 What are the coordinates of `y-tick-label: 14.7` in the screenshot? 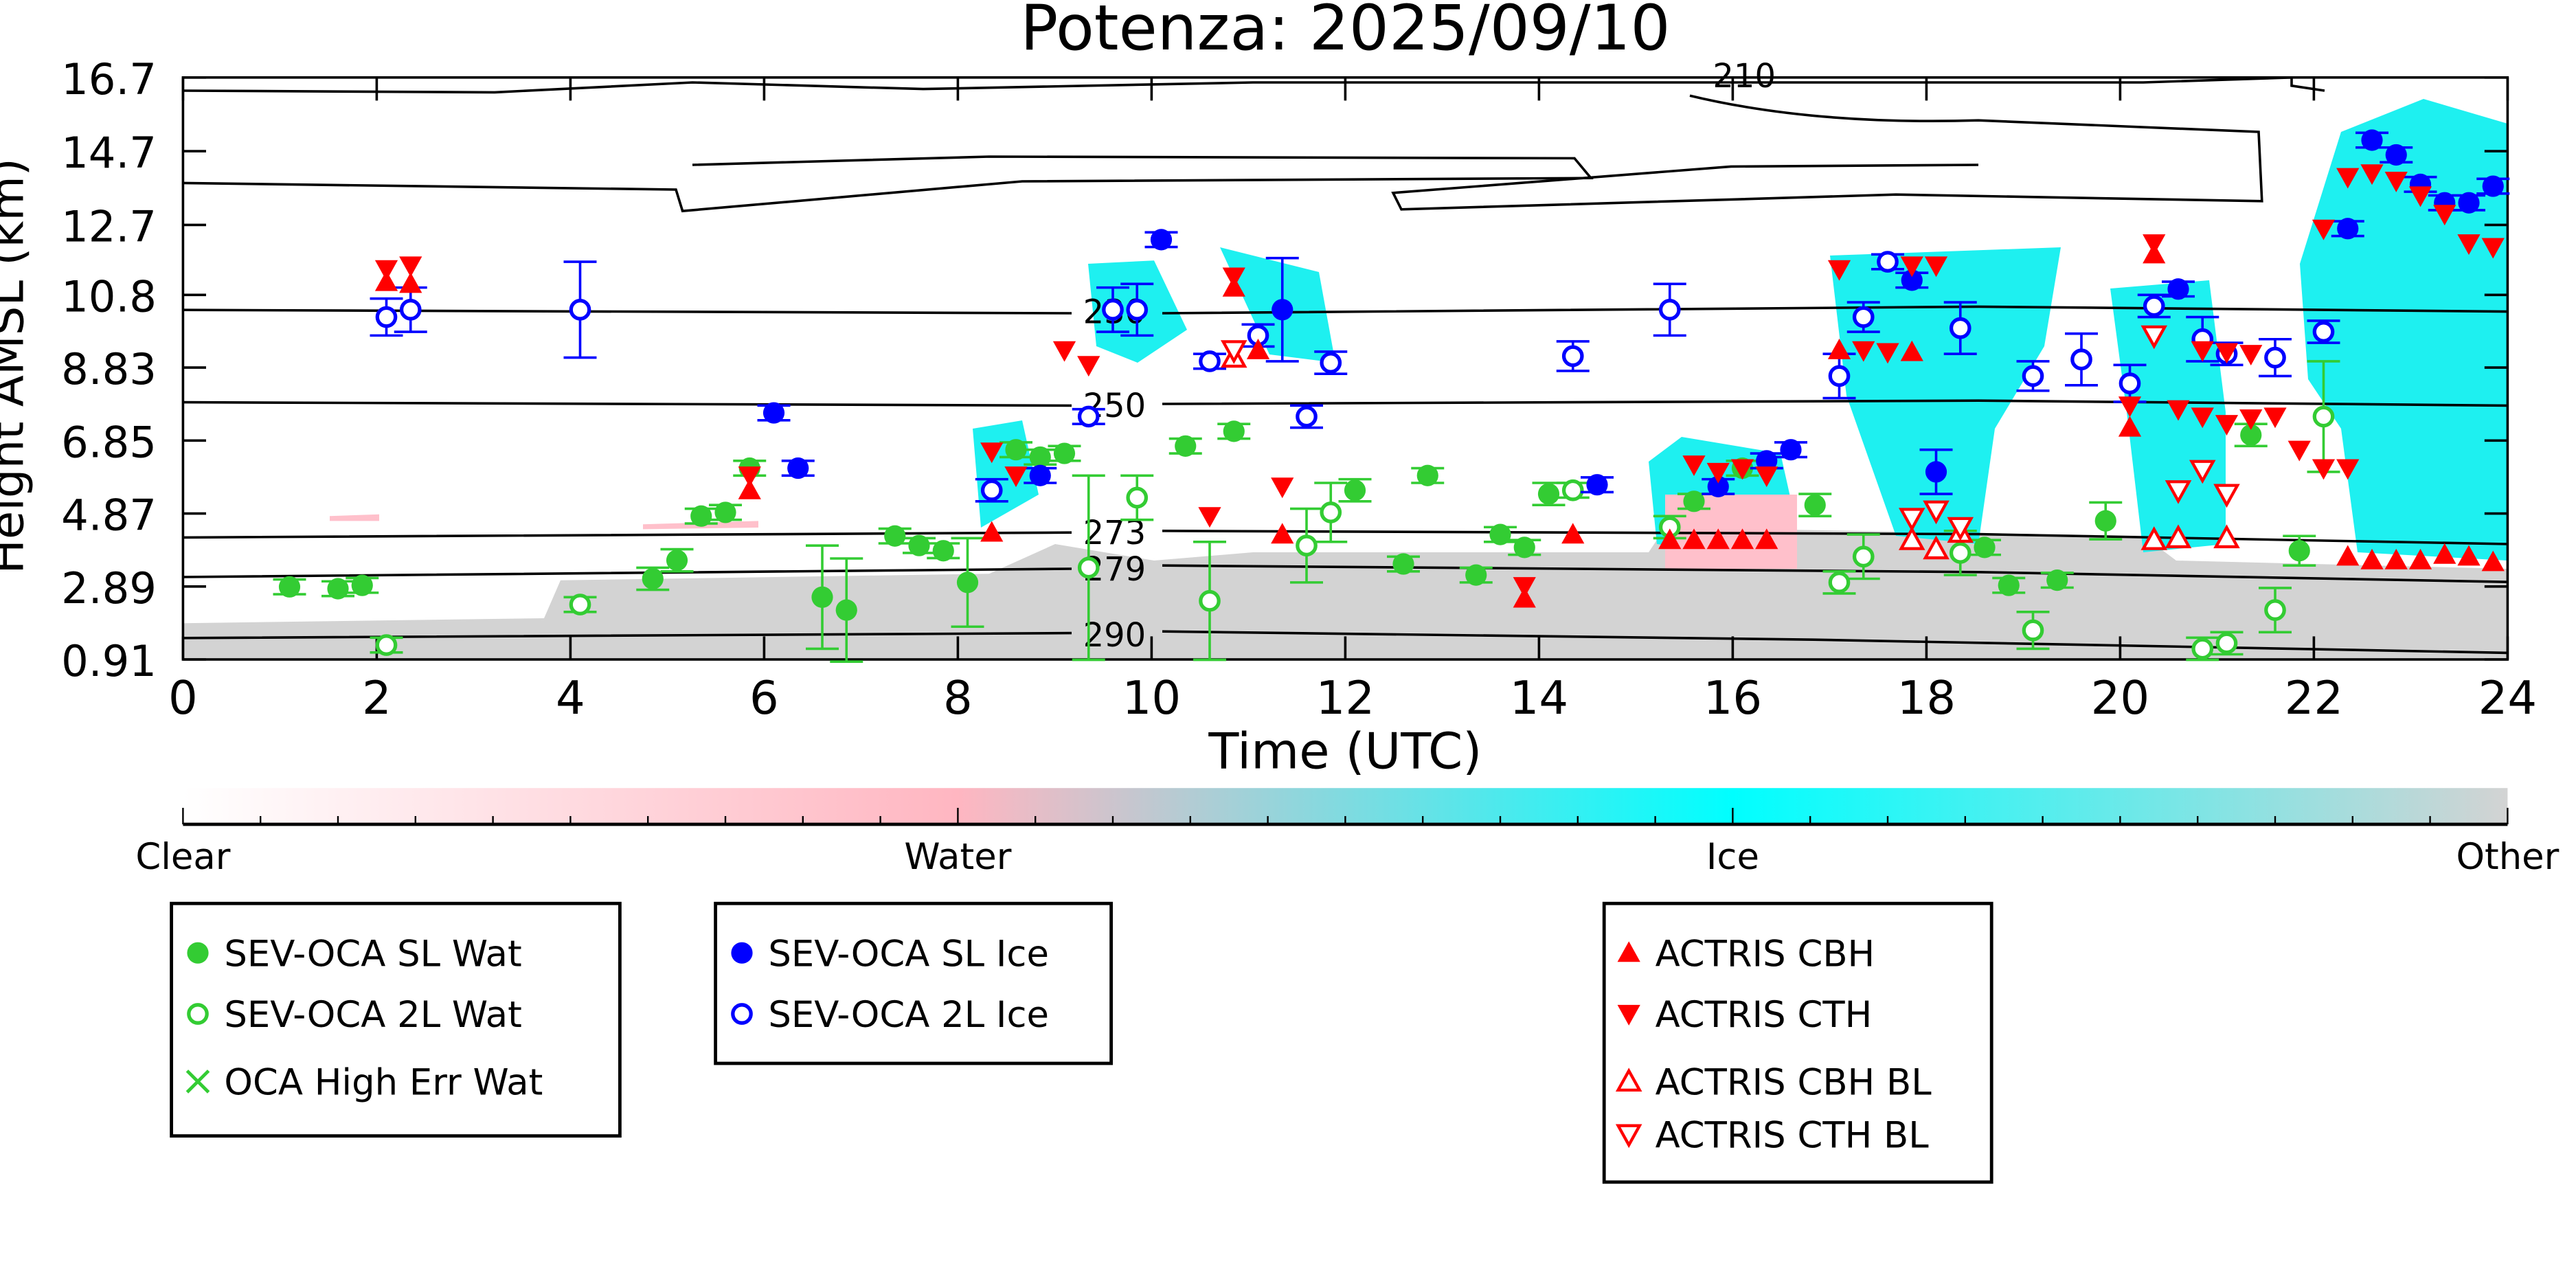 It's located at (109, 153).